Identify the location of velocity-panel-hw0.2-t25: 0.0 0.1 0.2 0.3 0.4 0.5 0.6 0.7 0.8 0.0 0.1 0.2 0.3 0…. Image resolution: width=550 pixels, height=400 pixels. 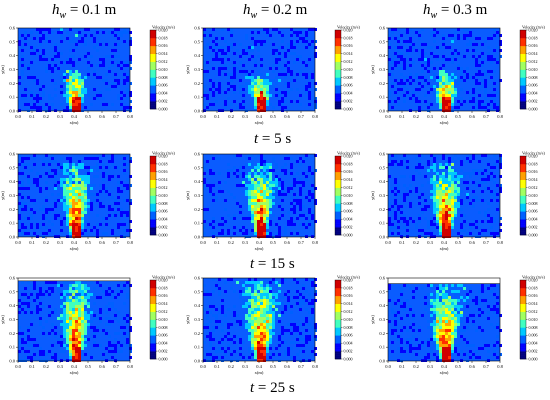
(272, 325).